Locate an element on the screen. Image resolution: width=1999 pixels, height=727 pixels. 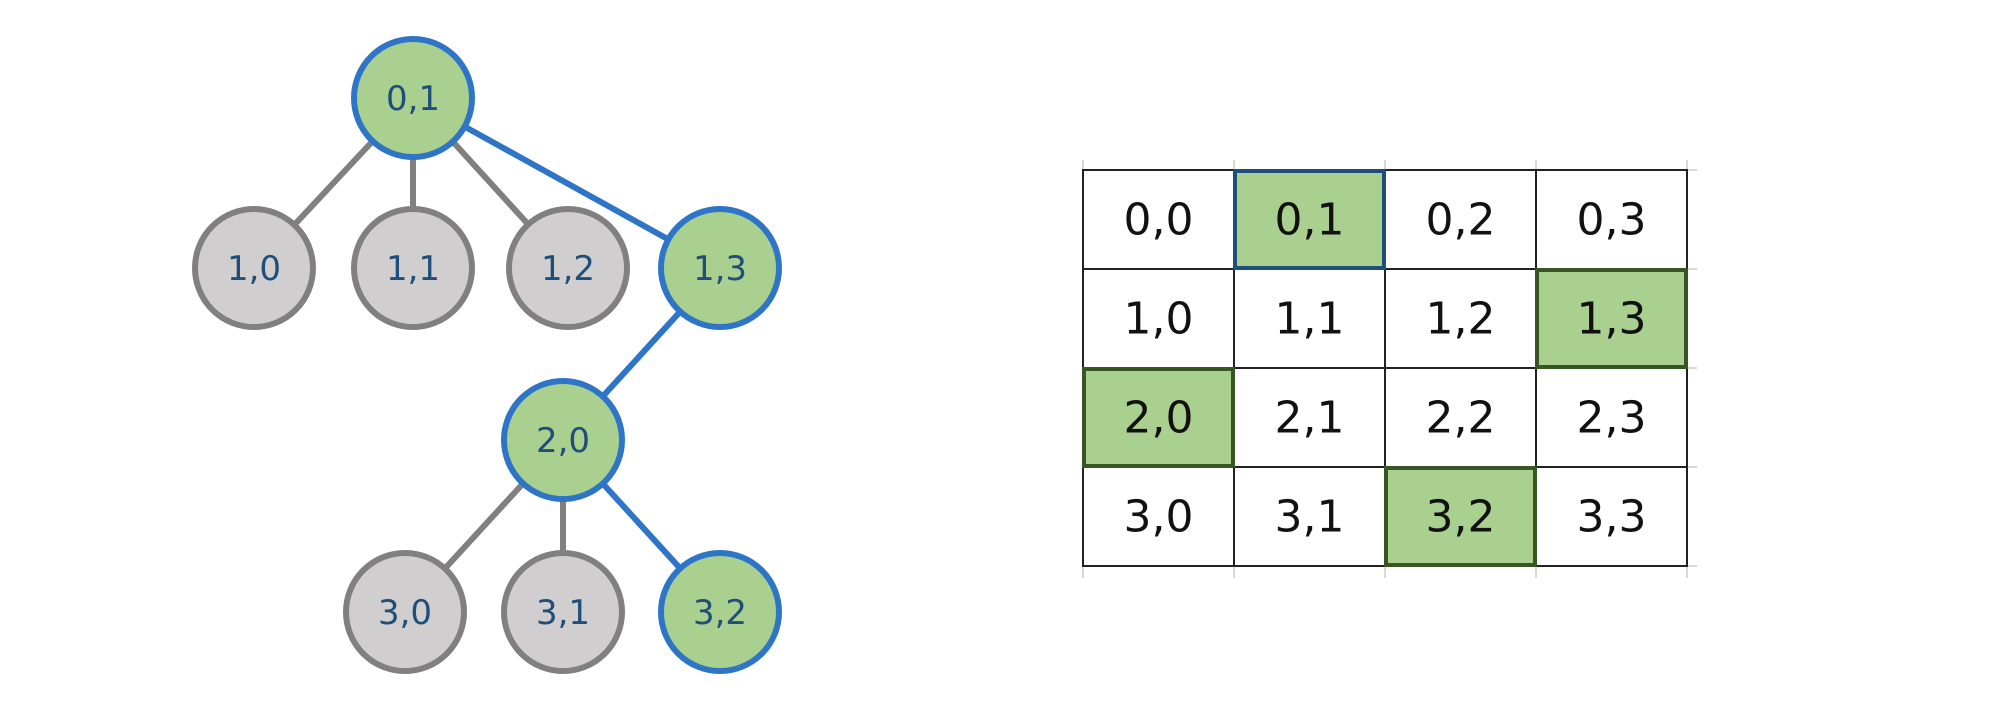
board-cell-label: 1,2 is located at coordinates (1461, 319).